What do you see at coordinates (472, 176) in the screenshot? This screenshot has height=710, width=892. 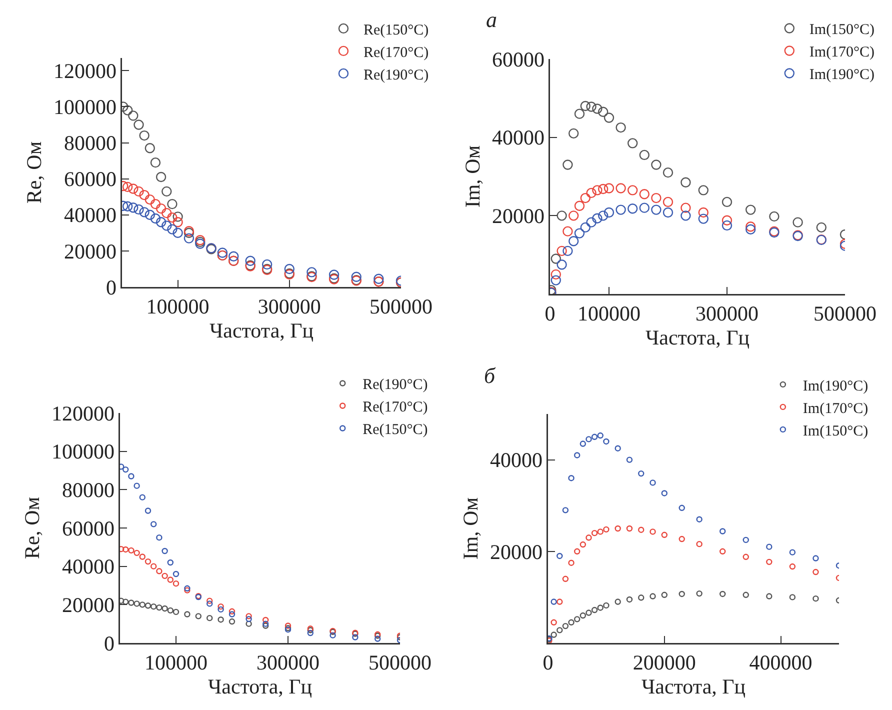 I see `y-axis-title: Im, Ом` at bounding box center [472, 176].